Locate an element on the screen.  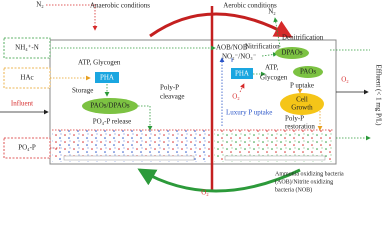
energy-label: Glycogen is located at coordinates (274, 78).